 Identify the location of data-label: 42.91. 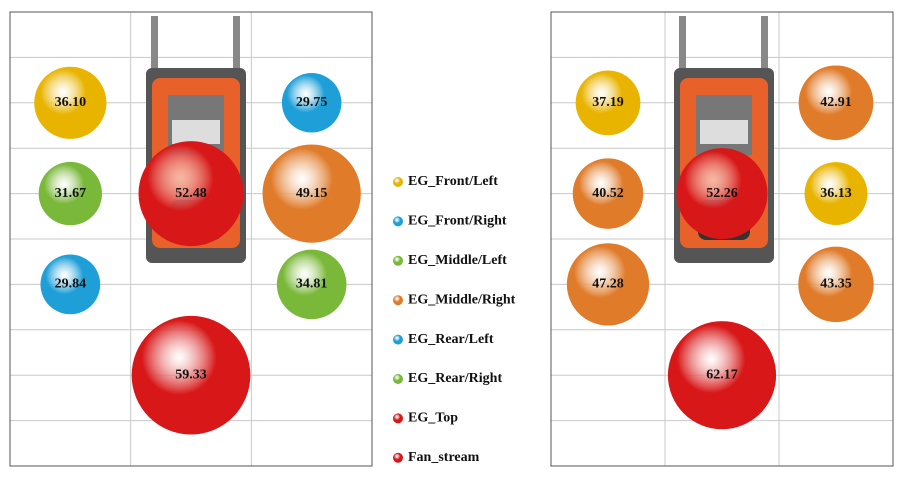
(836, 102).